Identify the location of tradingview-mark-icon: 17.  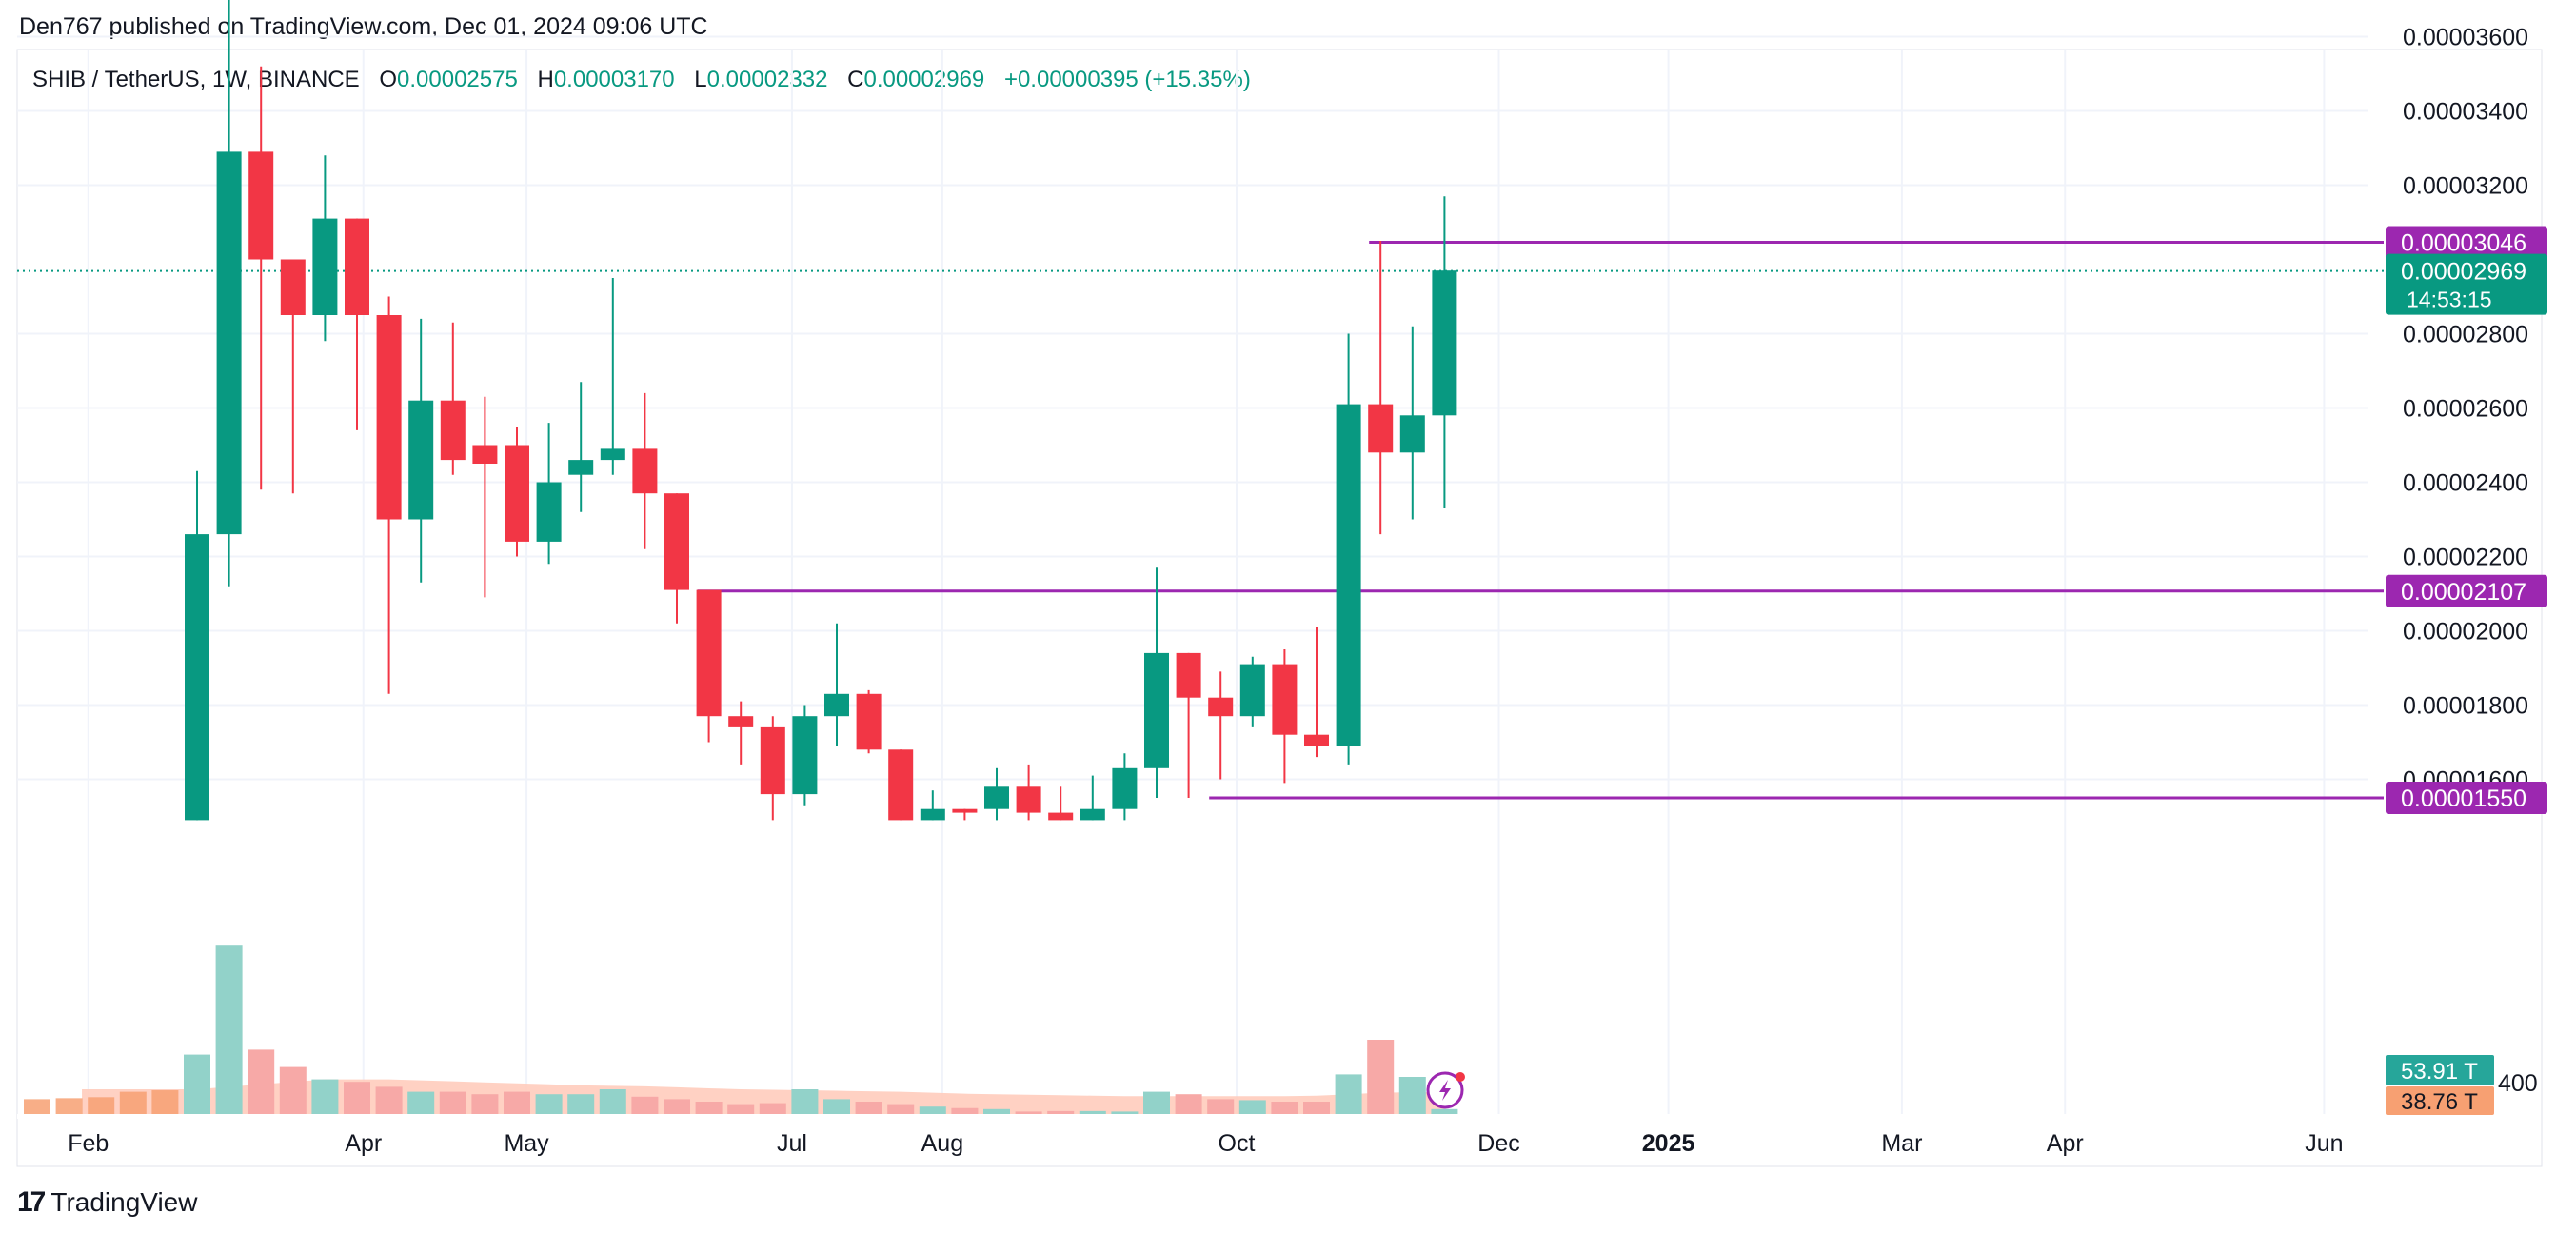
(32, 1202).